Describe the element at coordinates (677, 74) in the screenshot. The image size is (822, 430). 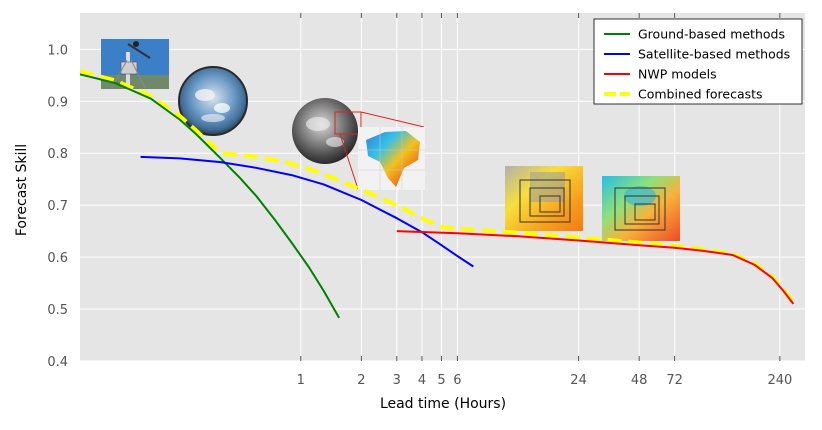
I see `legend-label: NWP models` at that location.